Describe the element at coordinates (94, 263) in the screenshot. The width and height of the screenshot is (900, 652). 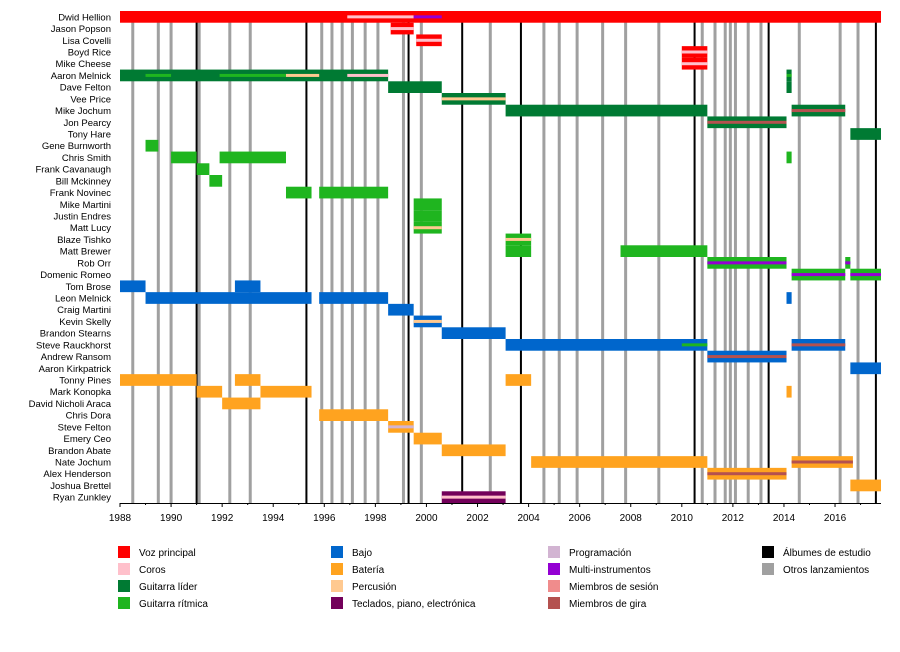
I see `member-label: Rob Orr` at that location.